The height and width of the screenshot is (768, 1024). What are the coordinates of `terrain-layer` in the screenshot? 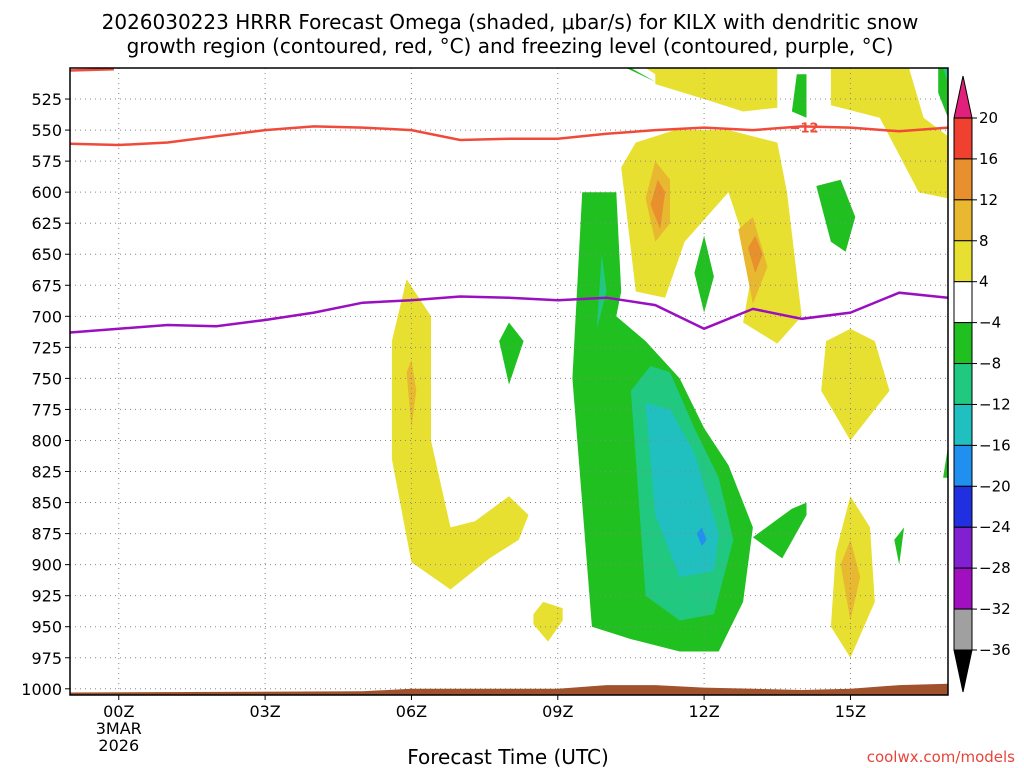 It's located at (509, 689).